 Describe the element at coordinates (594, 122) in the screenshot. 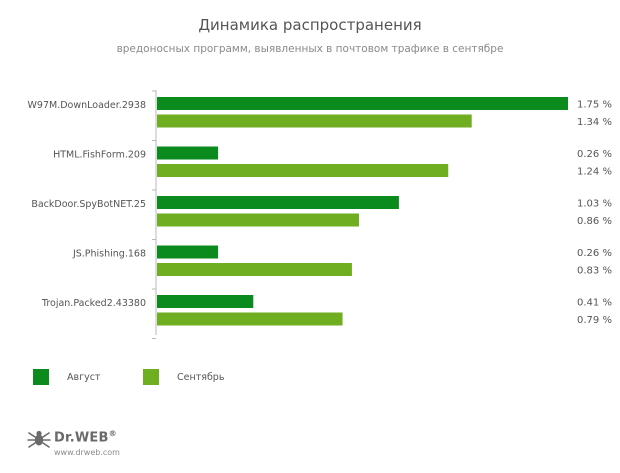

I see `data-label: 1.34 %` at that location.